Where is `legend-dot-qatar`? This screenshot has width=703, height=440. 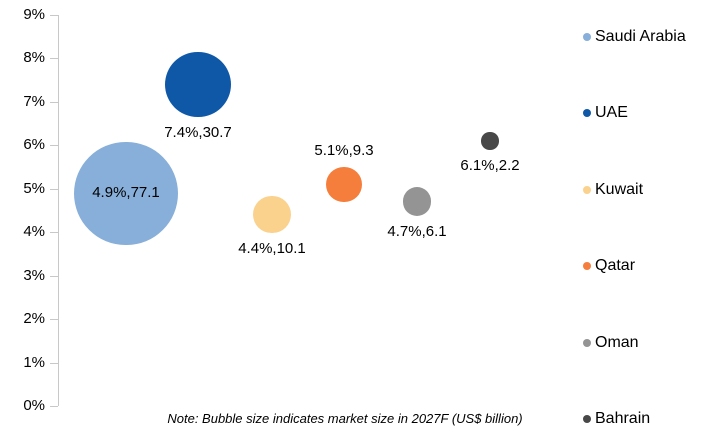
legend-dot-qatar is located at coordinates (587, 266).